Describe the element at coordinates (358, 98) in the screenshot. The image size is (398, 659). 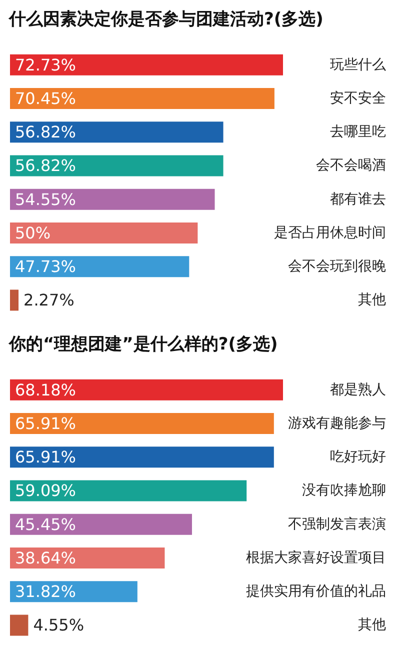
I see `y-tick-label: 安不安全` at that location.